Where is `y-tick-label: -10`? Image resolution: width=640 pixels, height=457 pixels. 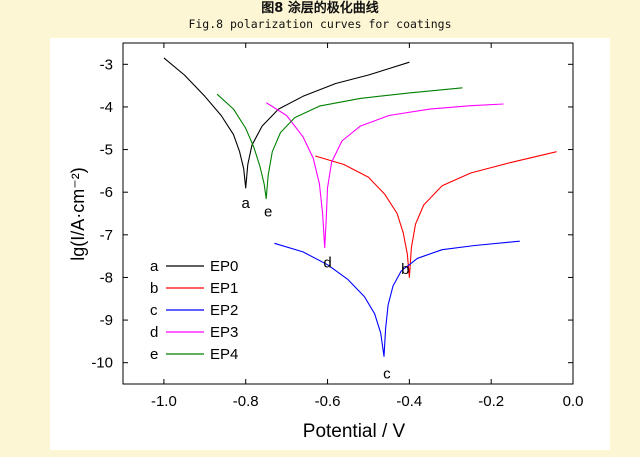
y-tick-label: -10 is located at coordinates (102, 363).